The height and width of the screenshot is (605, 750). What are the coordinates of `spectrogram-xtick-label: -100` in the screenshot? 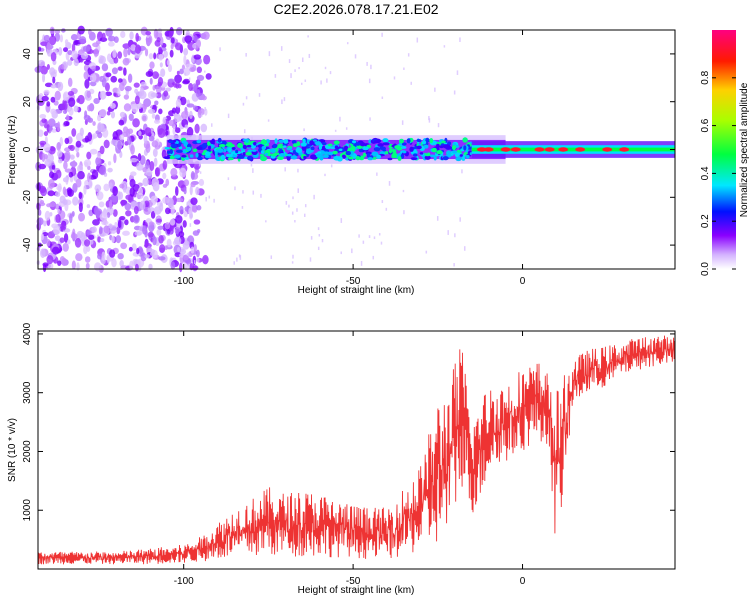 It's located at (184, 281).